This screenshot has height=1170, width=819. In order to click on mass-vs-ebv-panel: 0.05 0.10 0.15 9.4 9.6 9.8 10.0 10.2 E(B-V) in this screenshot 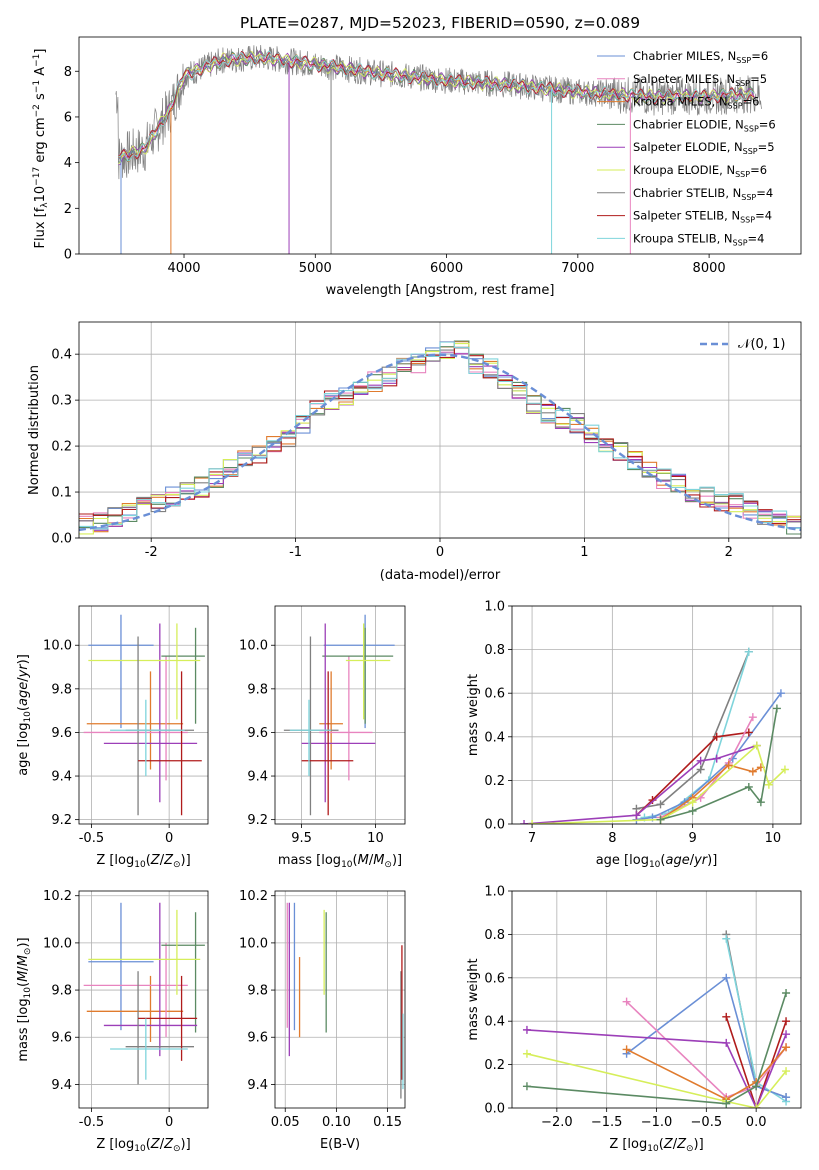, I will do `click(322, 1020)`.